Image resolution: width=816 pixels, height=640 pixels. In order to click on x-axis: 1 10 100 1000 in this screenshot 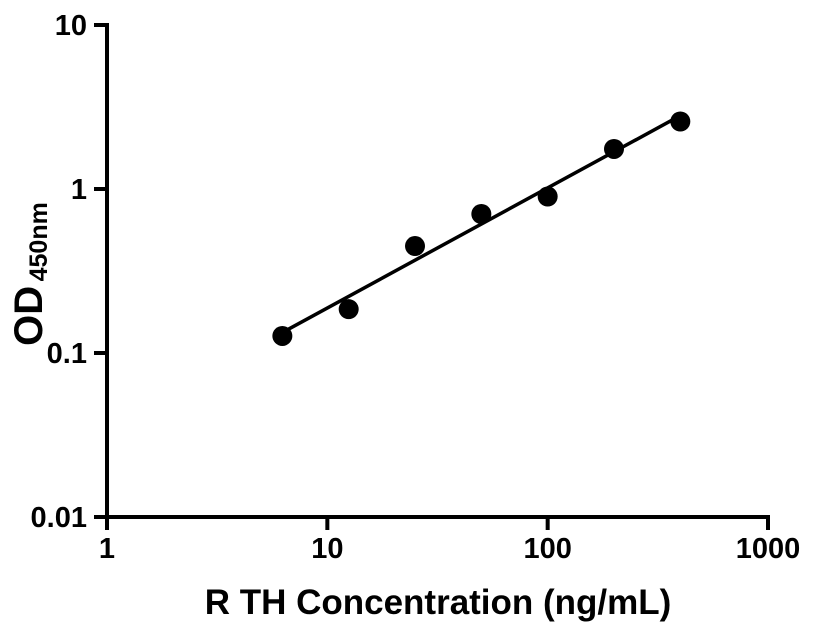, I will do `click(449, 540)`.